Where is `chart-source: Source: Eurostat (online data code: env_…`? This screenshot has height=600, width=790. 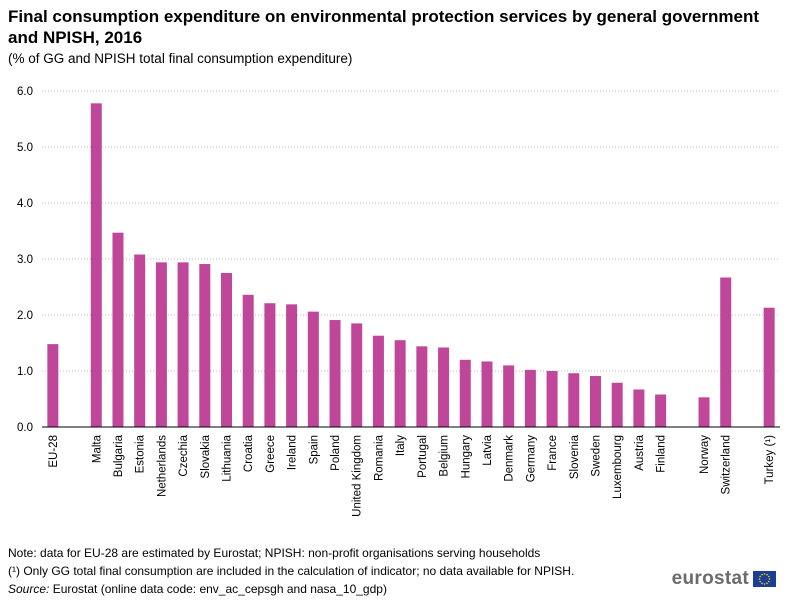
chart-source: Source: Eurostat (online data code: env_… is located at coordinates (197, 589).